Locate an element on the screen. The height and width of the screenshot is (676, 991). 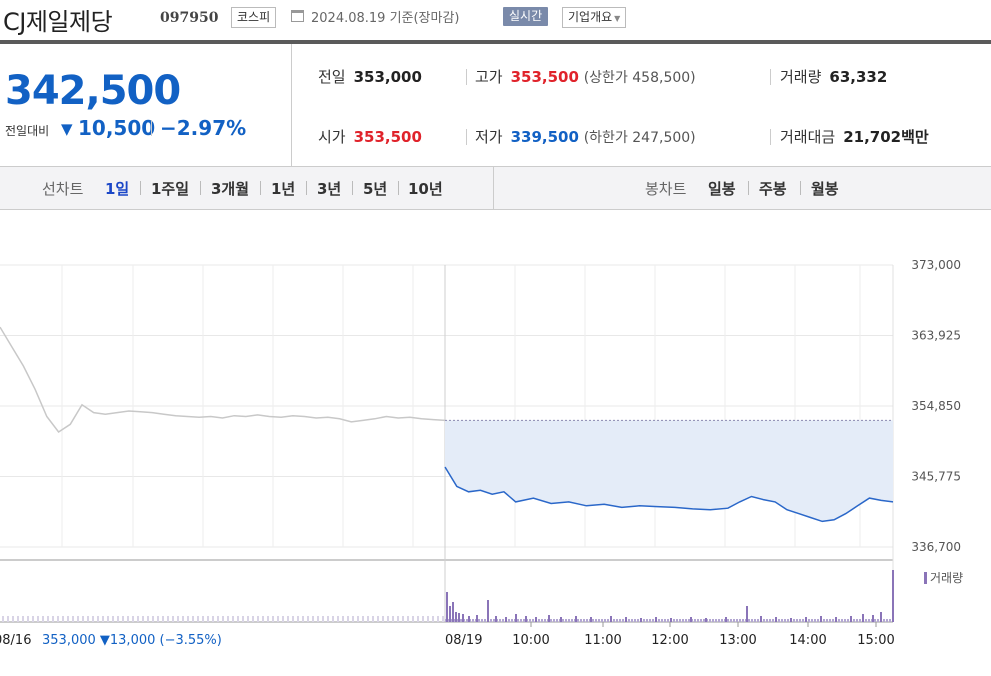
tab-period-3y: 3년 is located at coordinates (329, 189).